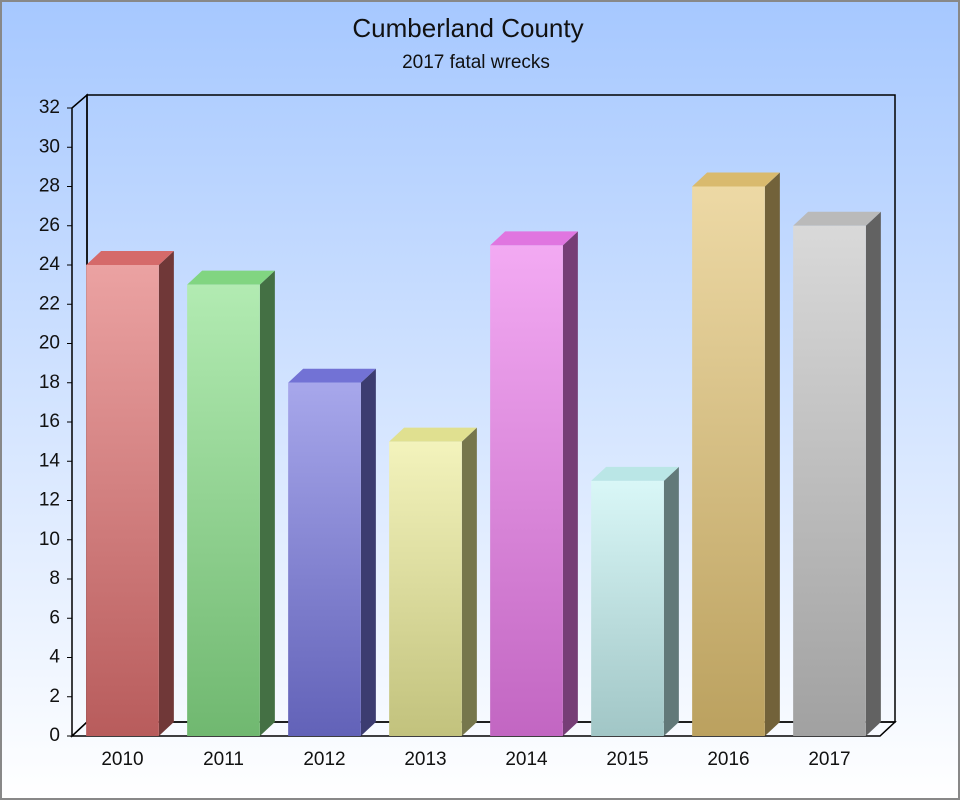 The width and height of the screenshot is (960, 800). I want to click on x-tick-label: 2012, so click(324, 759).